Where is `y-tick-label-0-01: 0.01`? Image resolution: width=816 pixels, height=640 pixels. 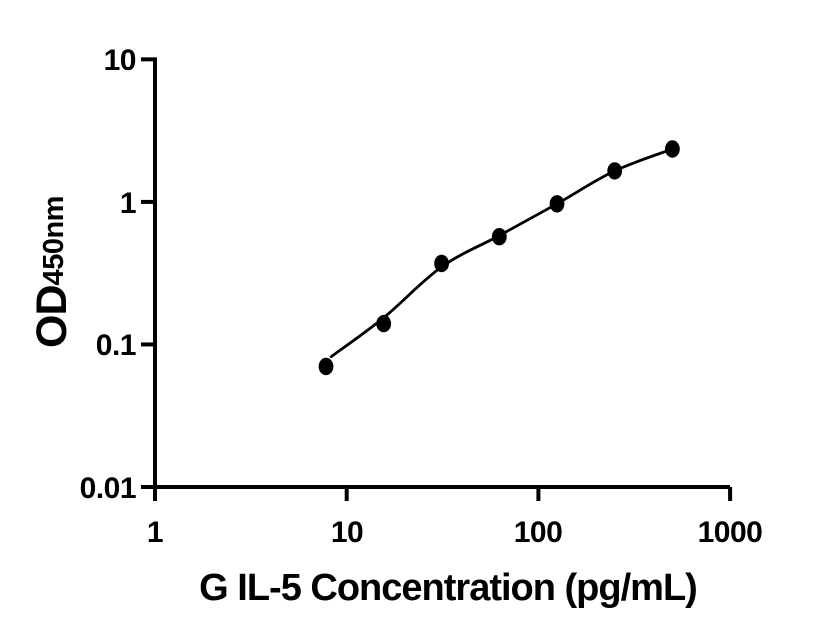
y-tick-label-0-01: 0.01 is located at coordinates (108, 488).